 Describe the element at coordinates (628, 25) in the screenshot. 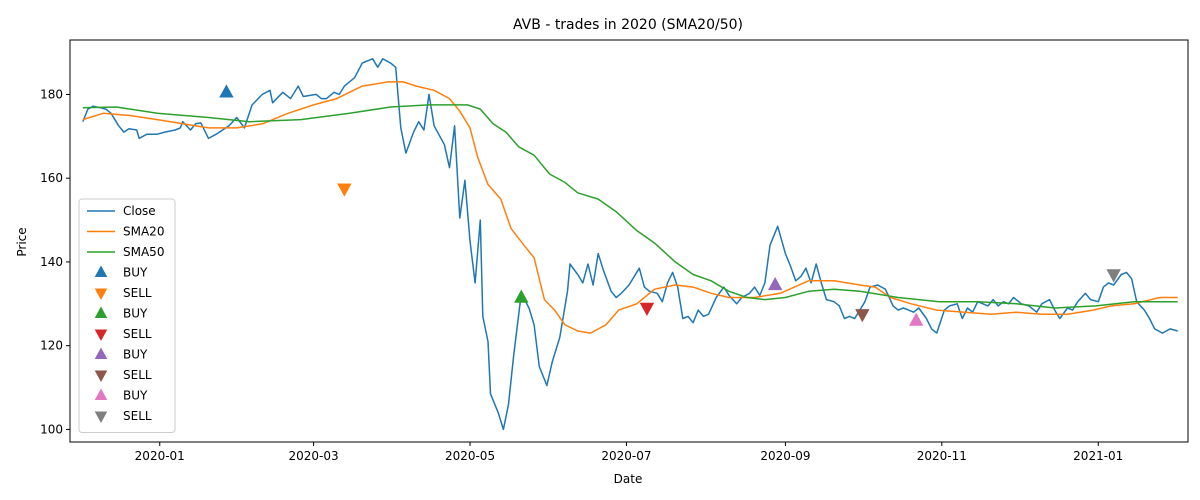

I see `chart-title: AVB - trades in 2020 (SMA20/50)` at that location.